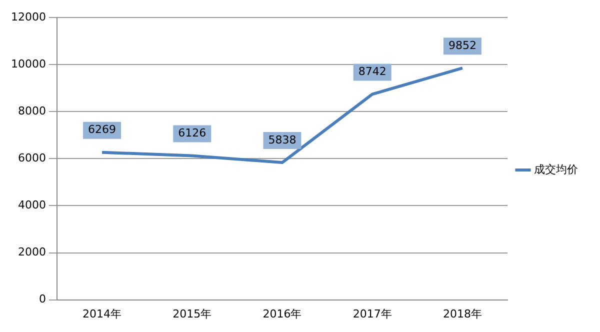  What do you see at coordinates (192, 133) in the screenshot?
I see `data-label: 6126` at bounding box center [192, 133].